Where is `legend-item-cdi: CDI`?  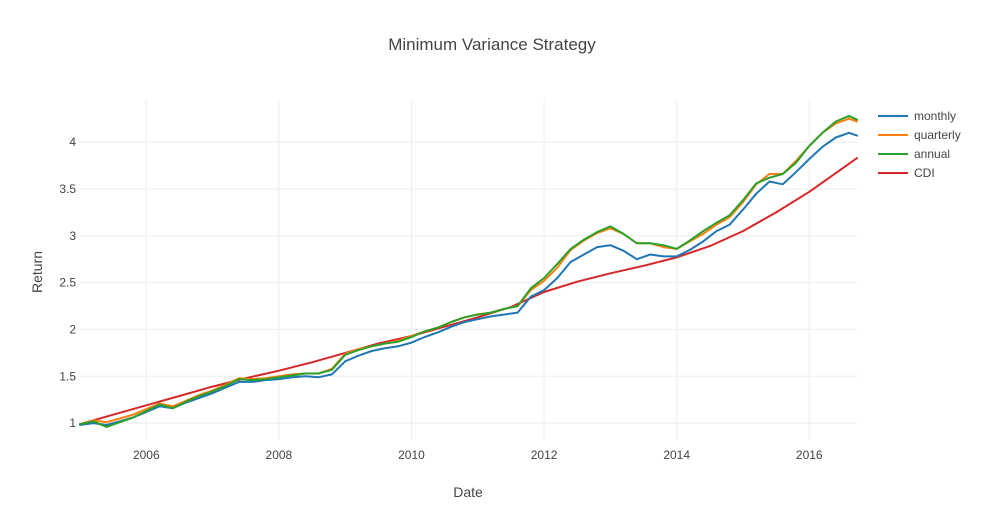
legend-item-cdi: CDI is located at coordinates (906, 173).